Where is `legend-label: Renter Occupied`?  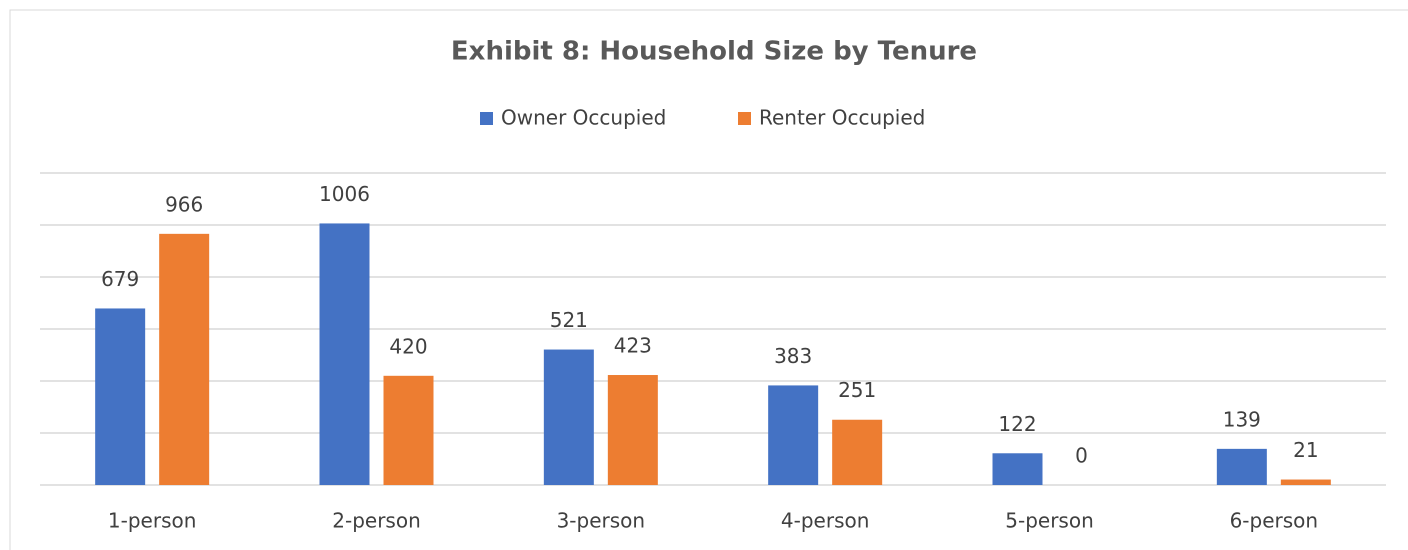 legend-label: Renter Occupied is located at coordinates (842, 118).